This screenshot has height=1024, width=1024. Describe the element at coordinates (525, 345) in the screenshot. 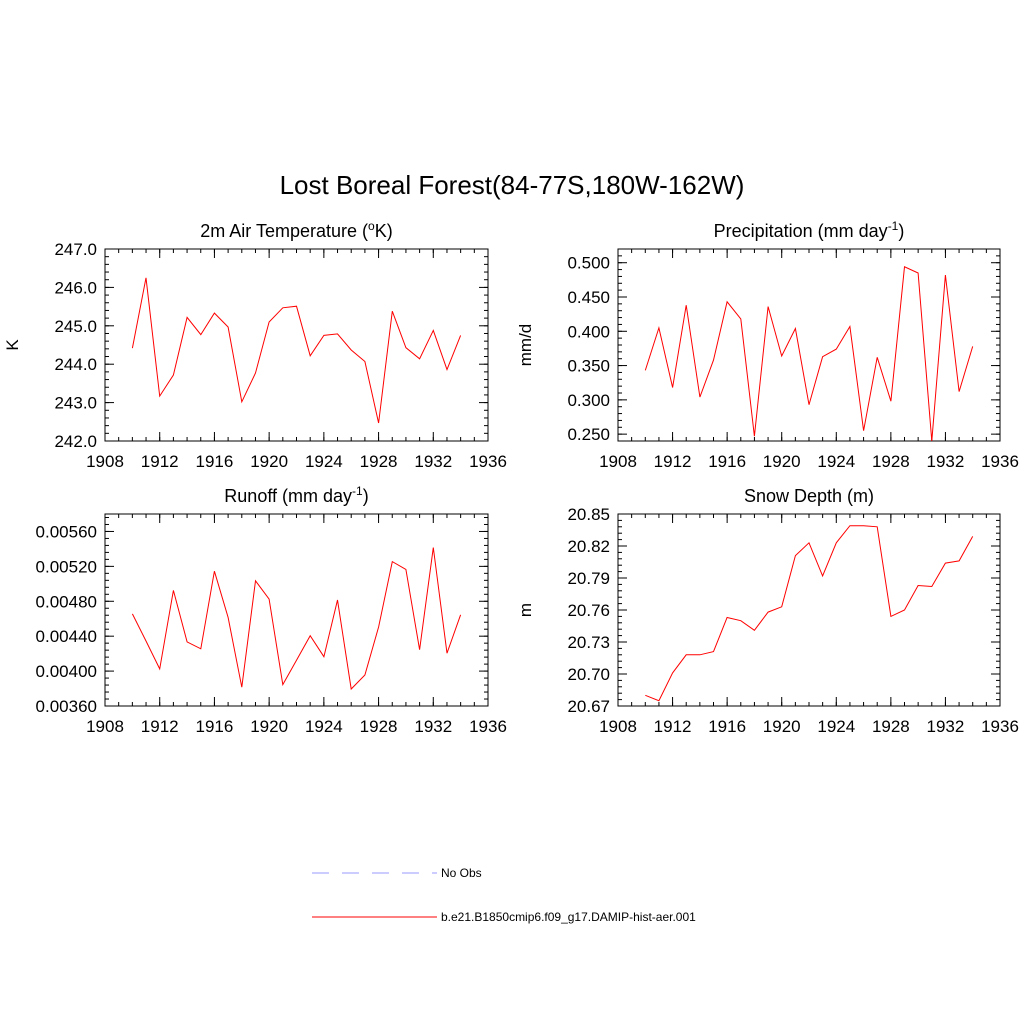

I see `y-axis-label: mm/d` at that location.